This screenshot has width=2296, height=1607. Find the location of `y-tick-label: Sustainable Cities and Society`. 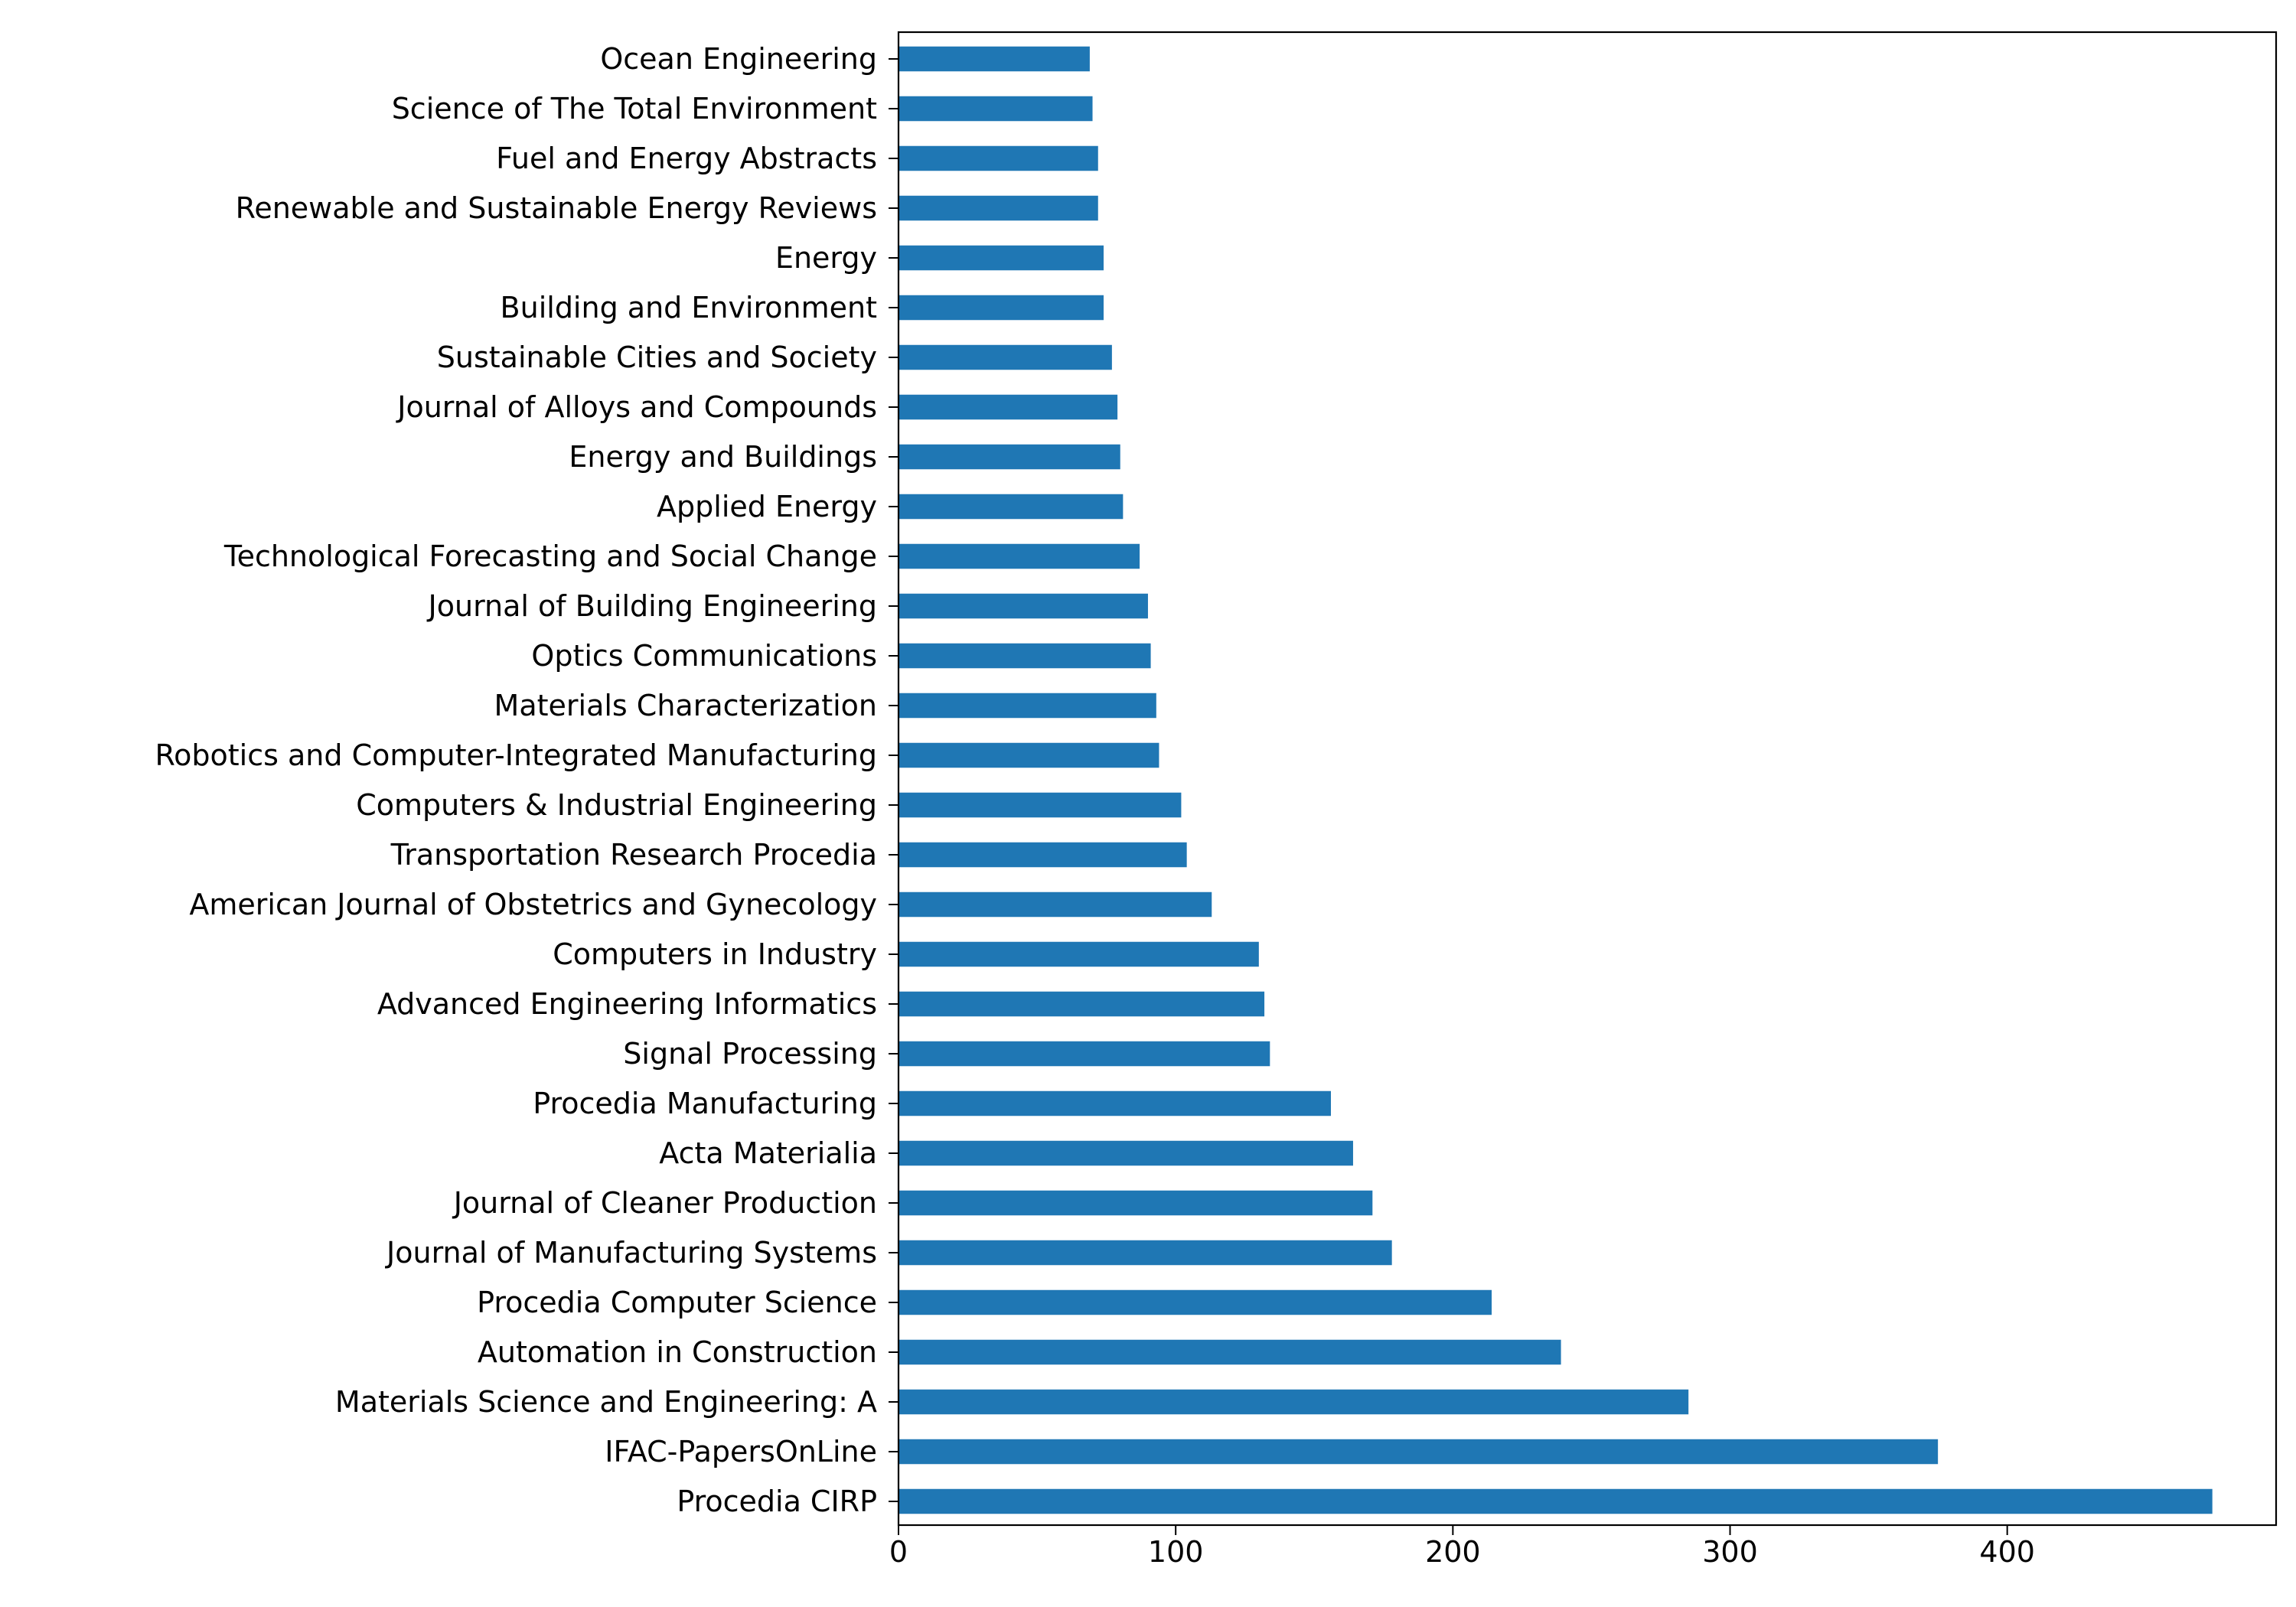

y-tick-label: Sustainable Cities and Society is located at coordinates (657, 357).